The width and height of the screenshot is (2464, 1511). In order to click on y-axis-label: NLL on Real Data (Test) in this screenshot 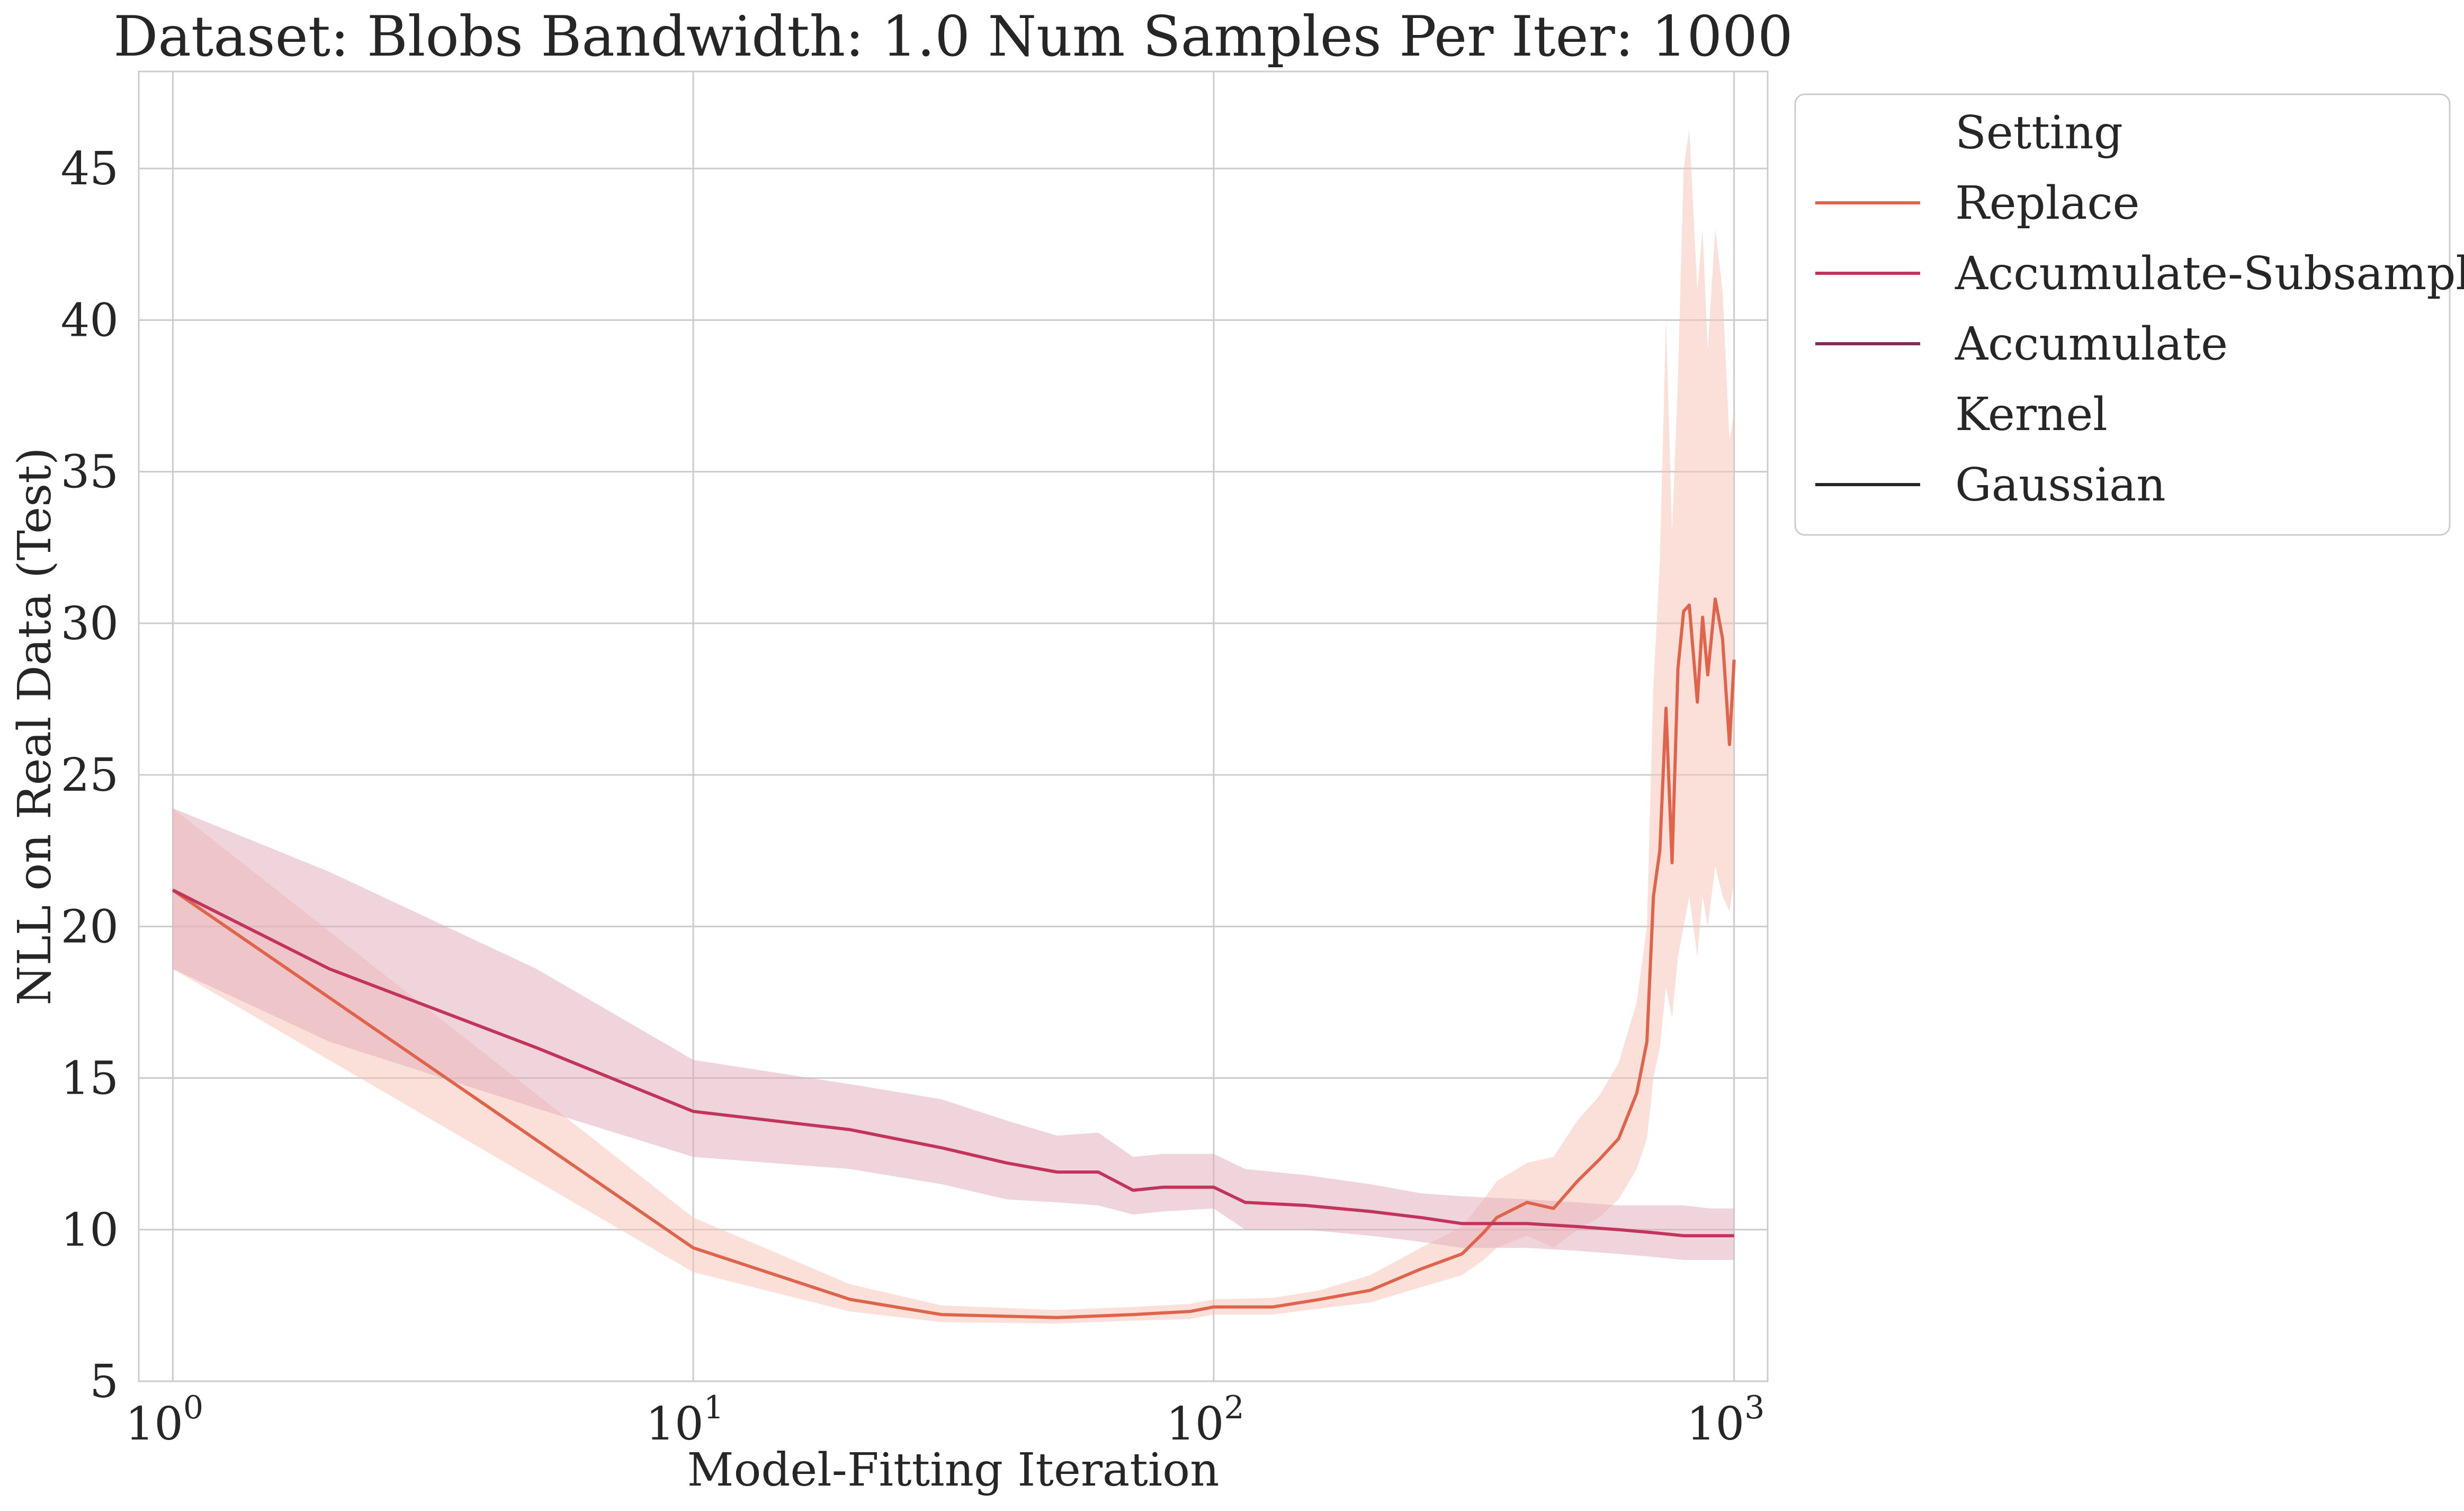, I will do `click(34, 727)`.